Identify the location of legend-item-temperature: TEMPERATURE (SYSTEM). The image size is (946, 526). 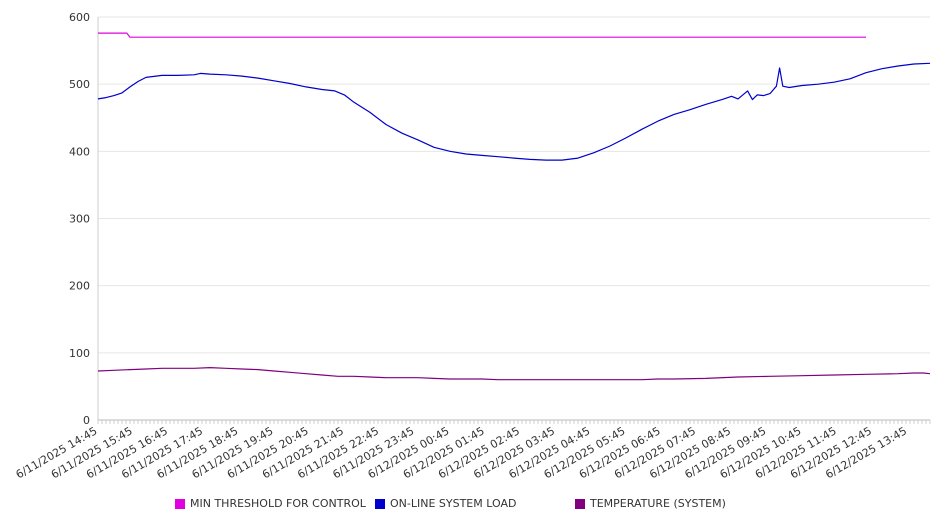
(650, 503).